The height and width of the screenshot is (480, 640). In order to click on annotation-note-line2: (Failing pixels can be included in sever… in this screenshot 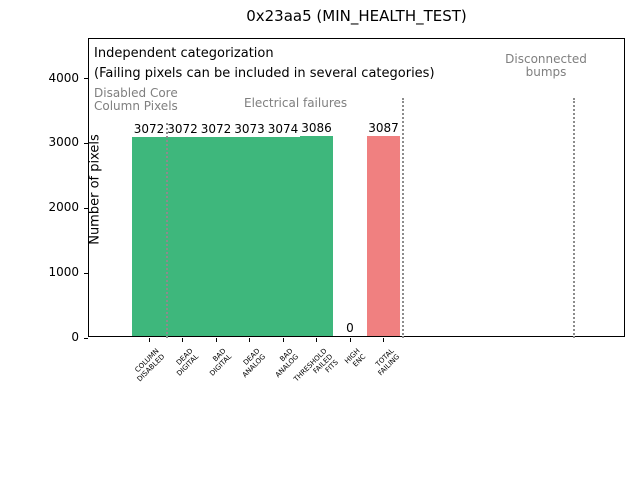, I will do `click(264, 73)`.